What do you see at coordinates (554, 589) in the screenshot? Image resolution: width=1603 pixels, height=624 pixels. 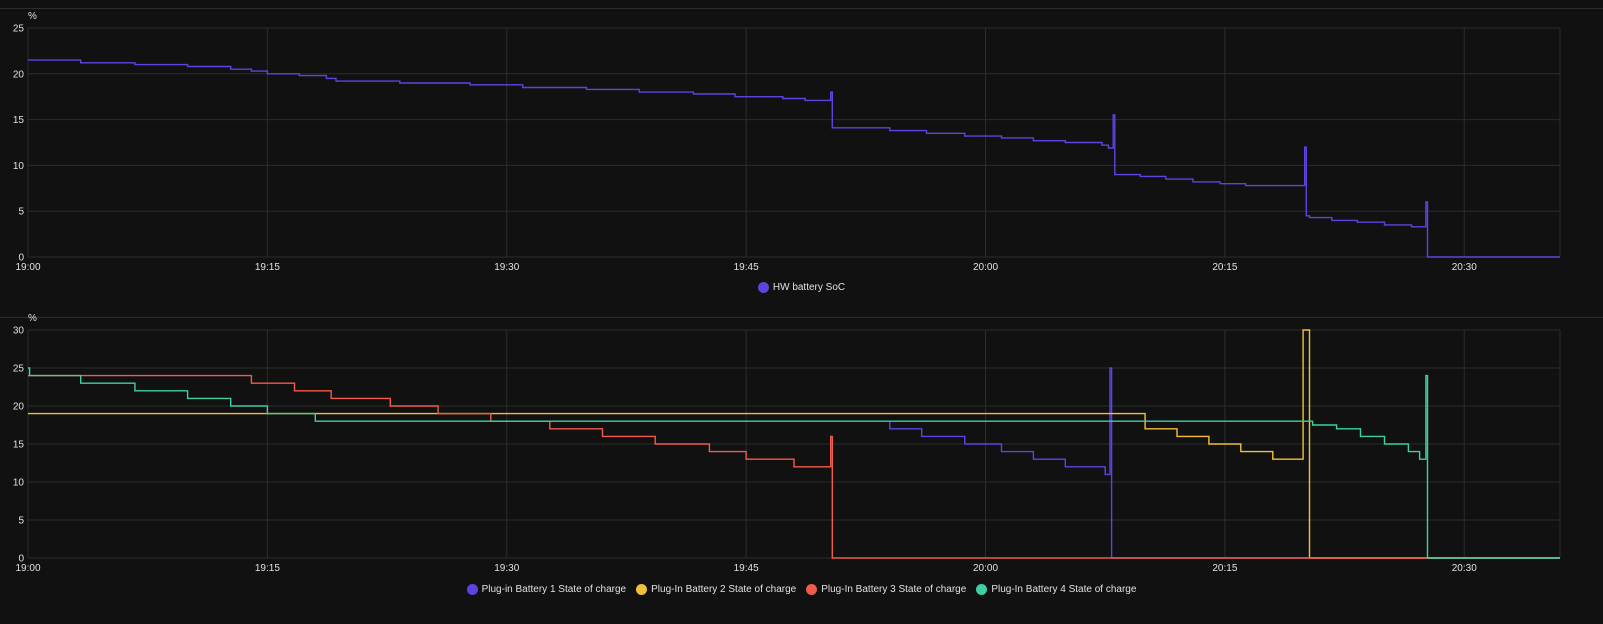 I see `legend-label: Plug-in Battery 1 State of charge` at bounding box center [554, 589].